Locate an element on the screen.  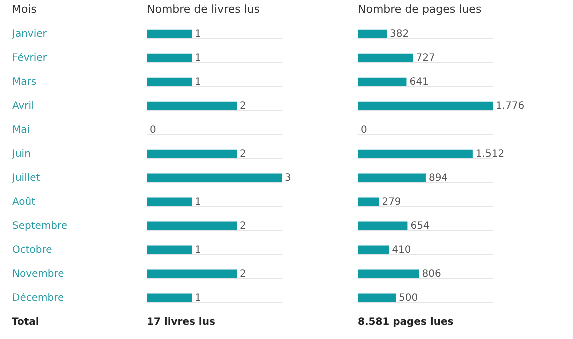
data-label: 382 is located at coordinates (400, 34).